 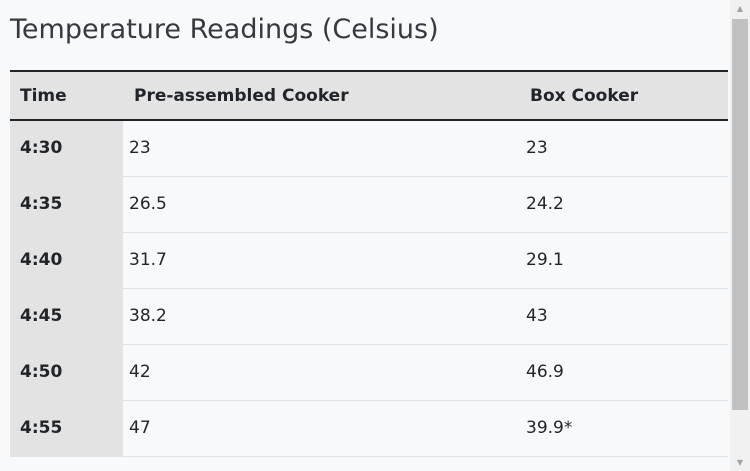 I want to click on cell-box-cooker: 24.2, so click(x=624, y=204).